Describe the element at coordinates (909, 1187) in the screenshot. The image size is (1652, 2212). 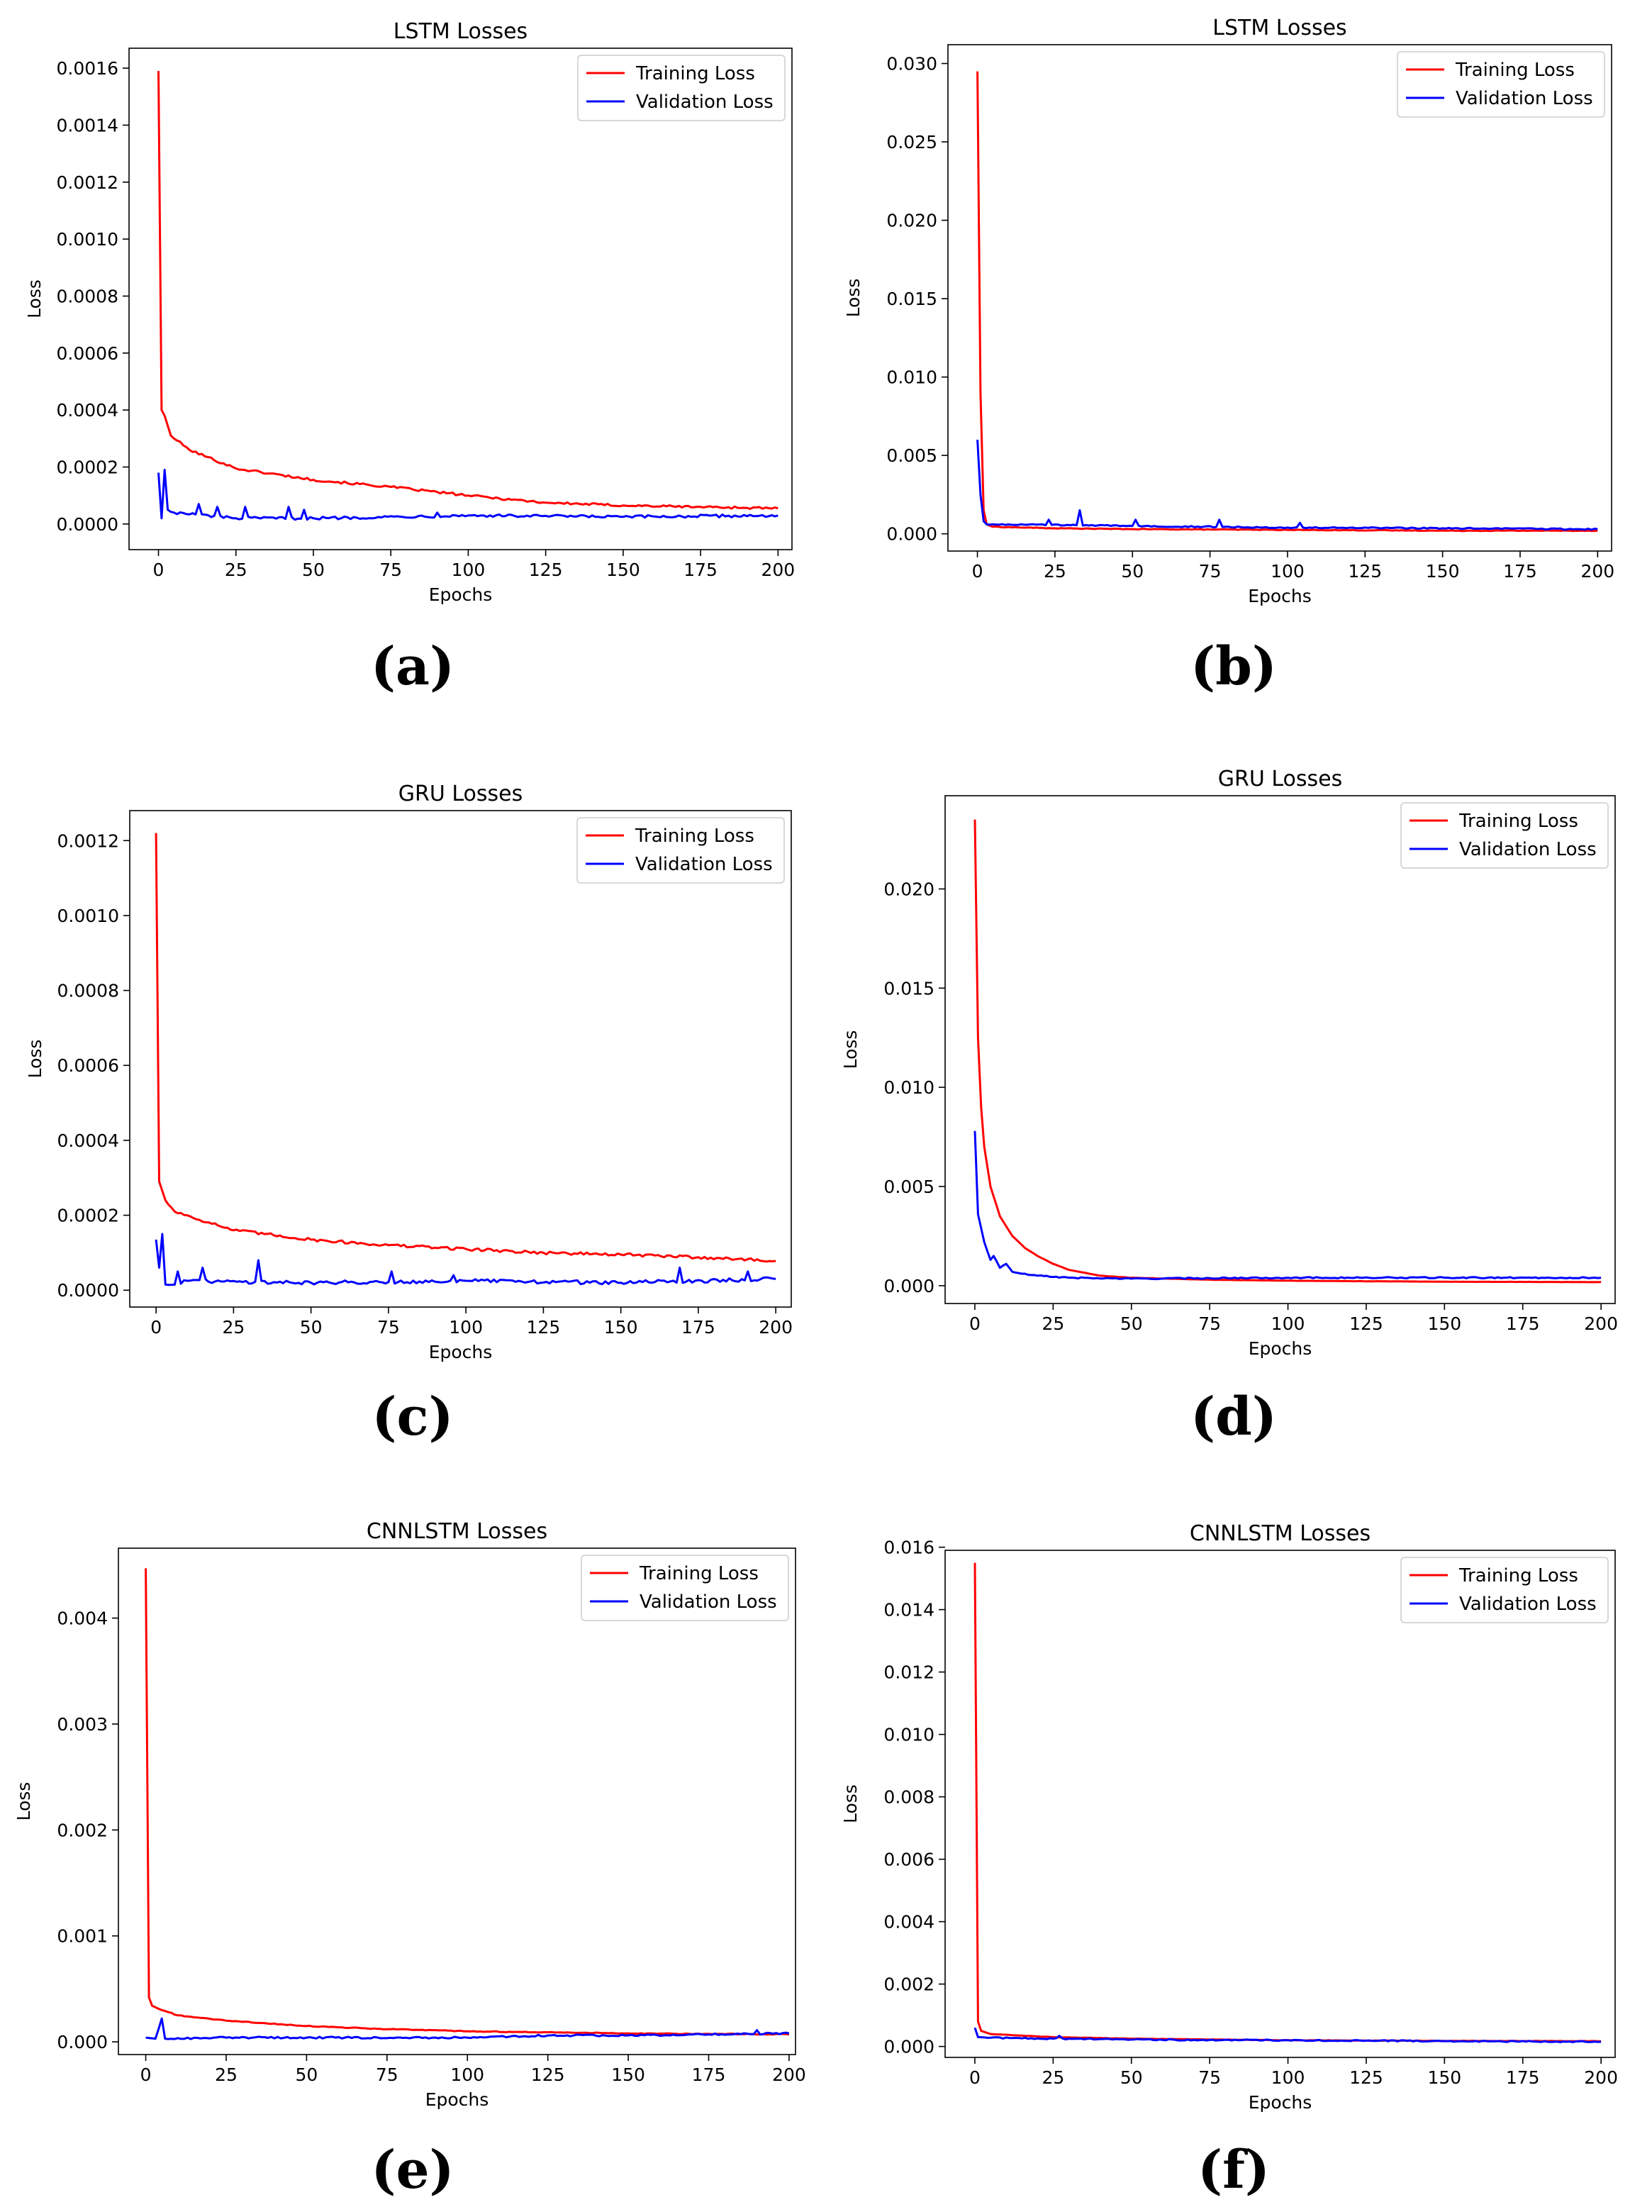
I see `y-tick-label: 0.005` at that location.